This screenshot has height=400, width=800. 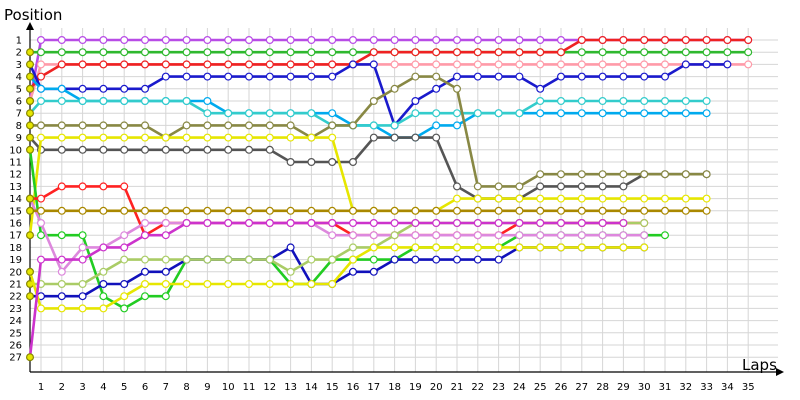 What do you see at coordinates (498, 387) in the screenshot?
I see `x-tick-label: 23` at bounding box center [498, 387].